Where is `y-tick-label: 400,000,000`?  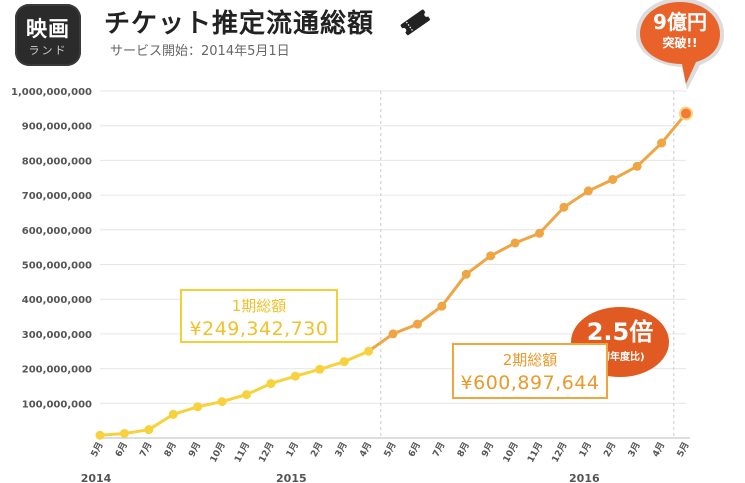
y-tick-label: 400,000,000 is located at coordinates (57, 300).